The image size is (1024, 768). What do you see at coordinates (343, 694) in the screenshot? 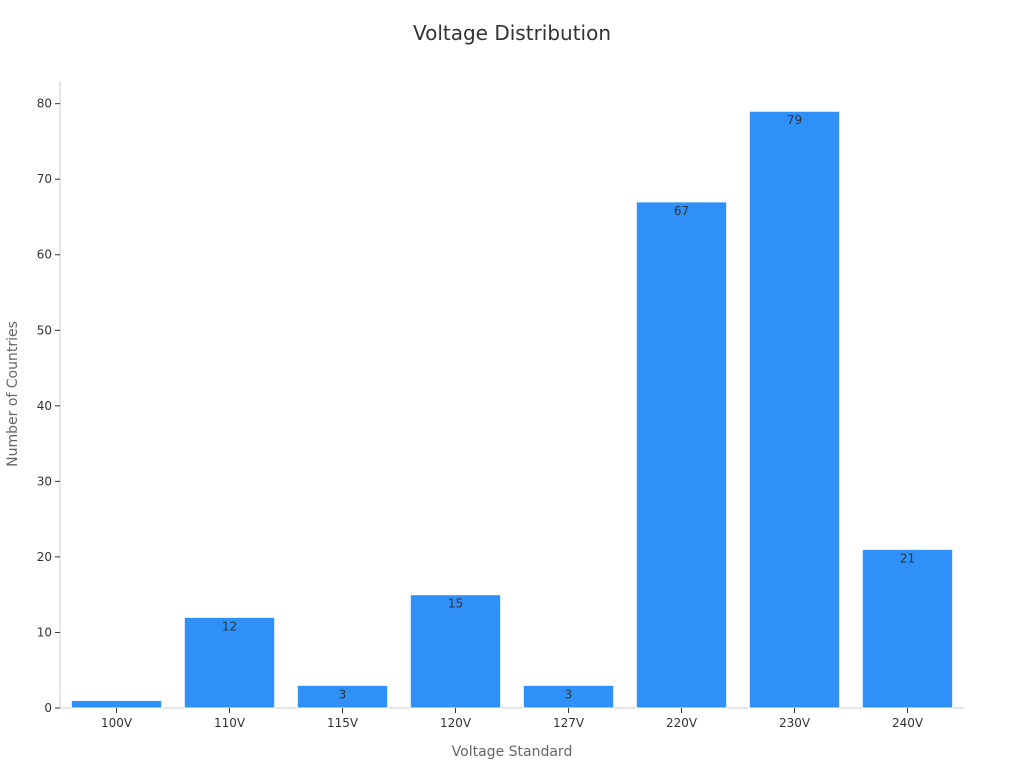
I see `data-label-115V: 3` at bounding box center [343, 694].